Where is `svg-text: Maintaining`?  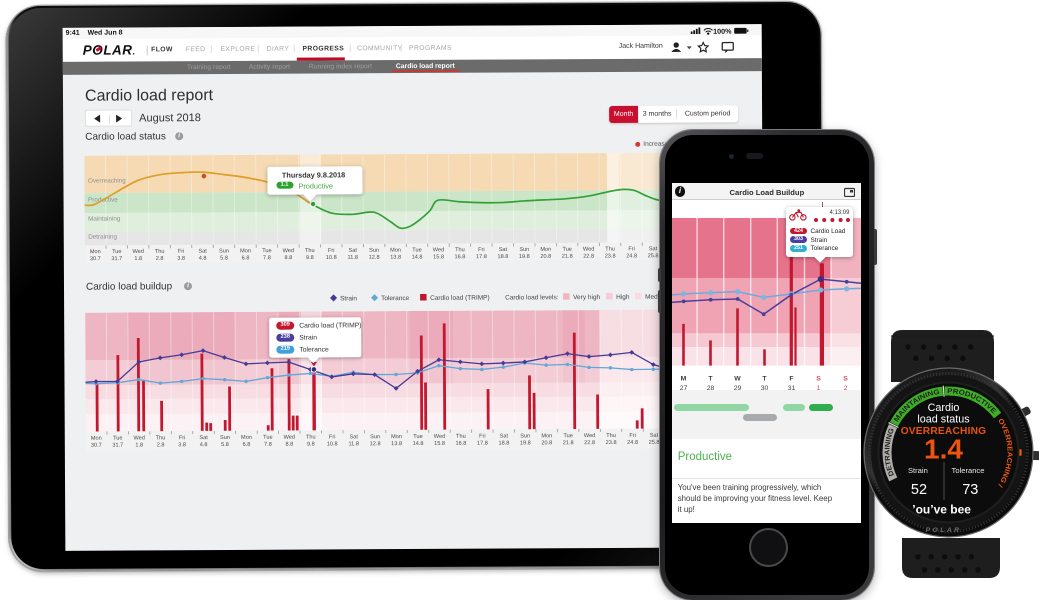
svg-text: Maintaining is located at coordinates (104, 218).